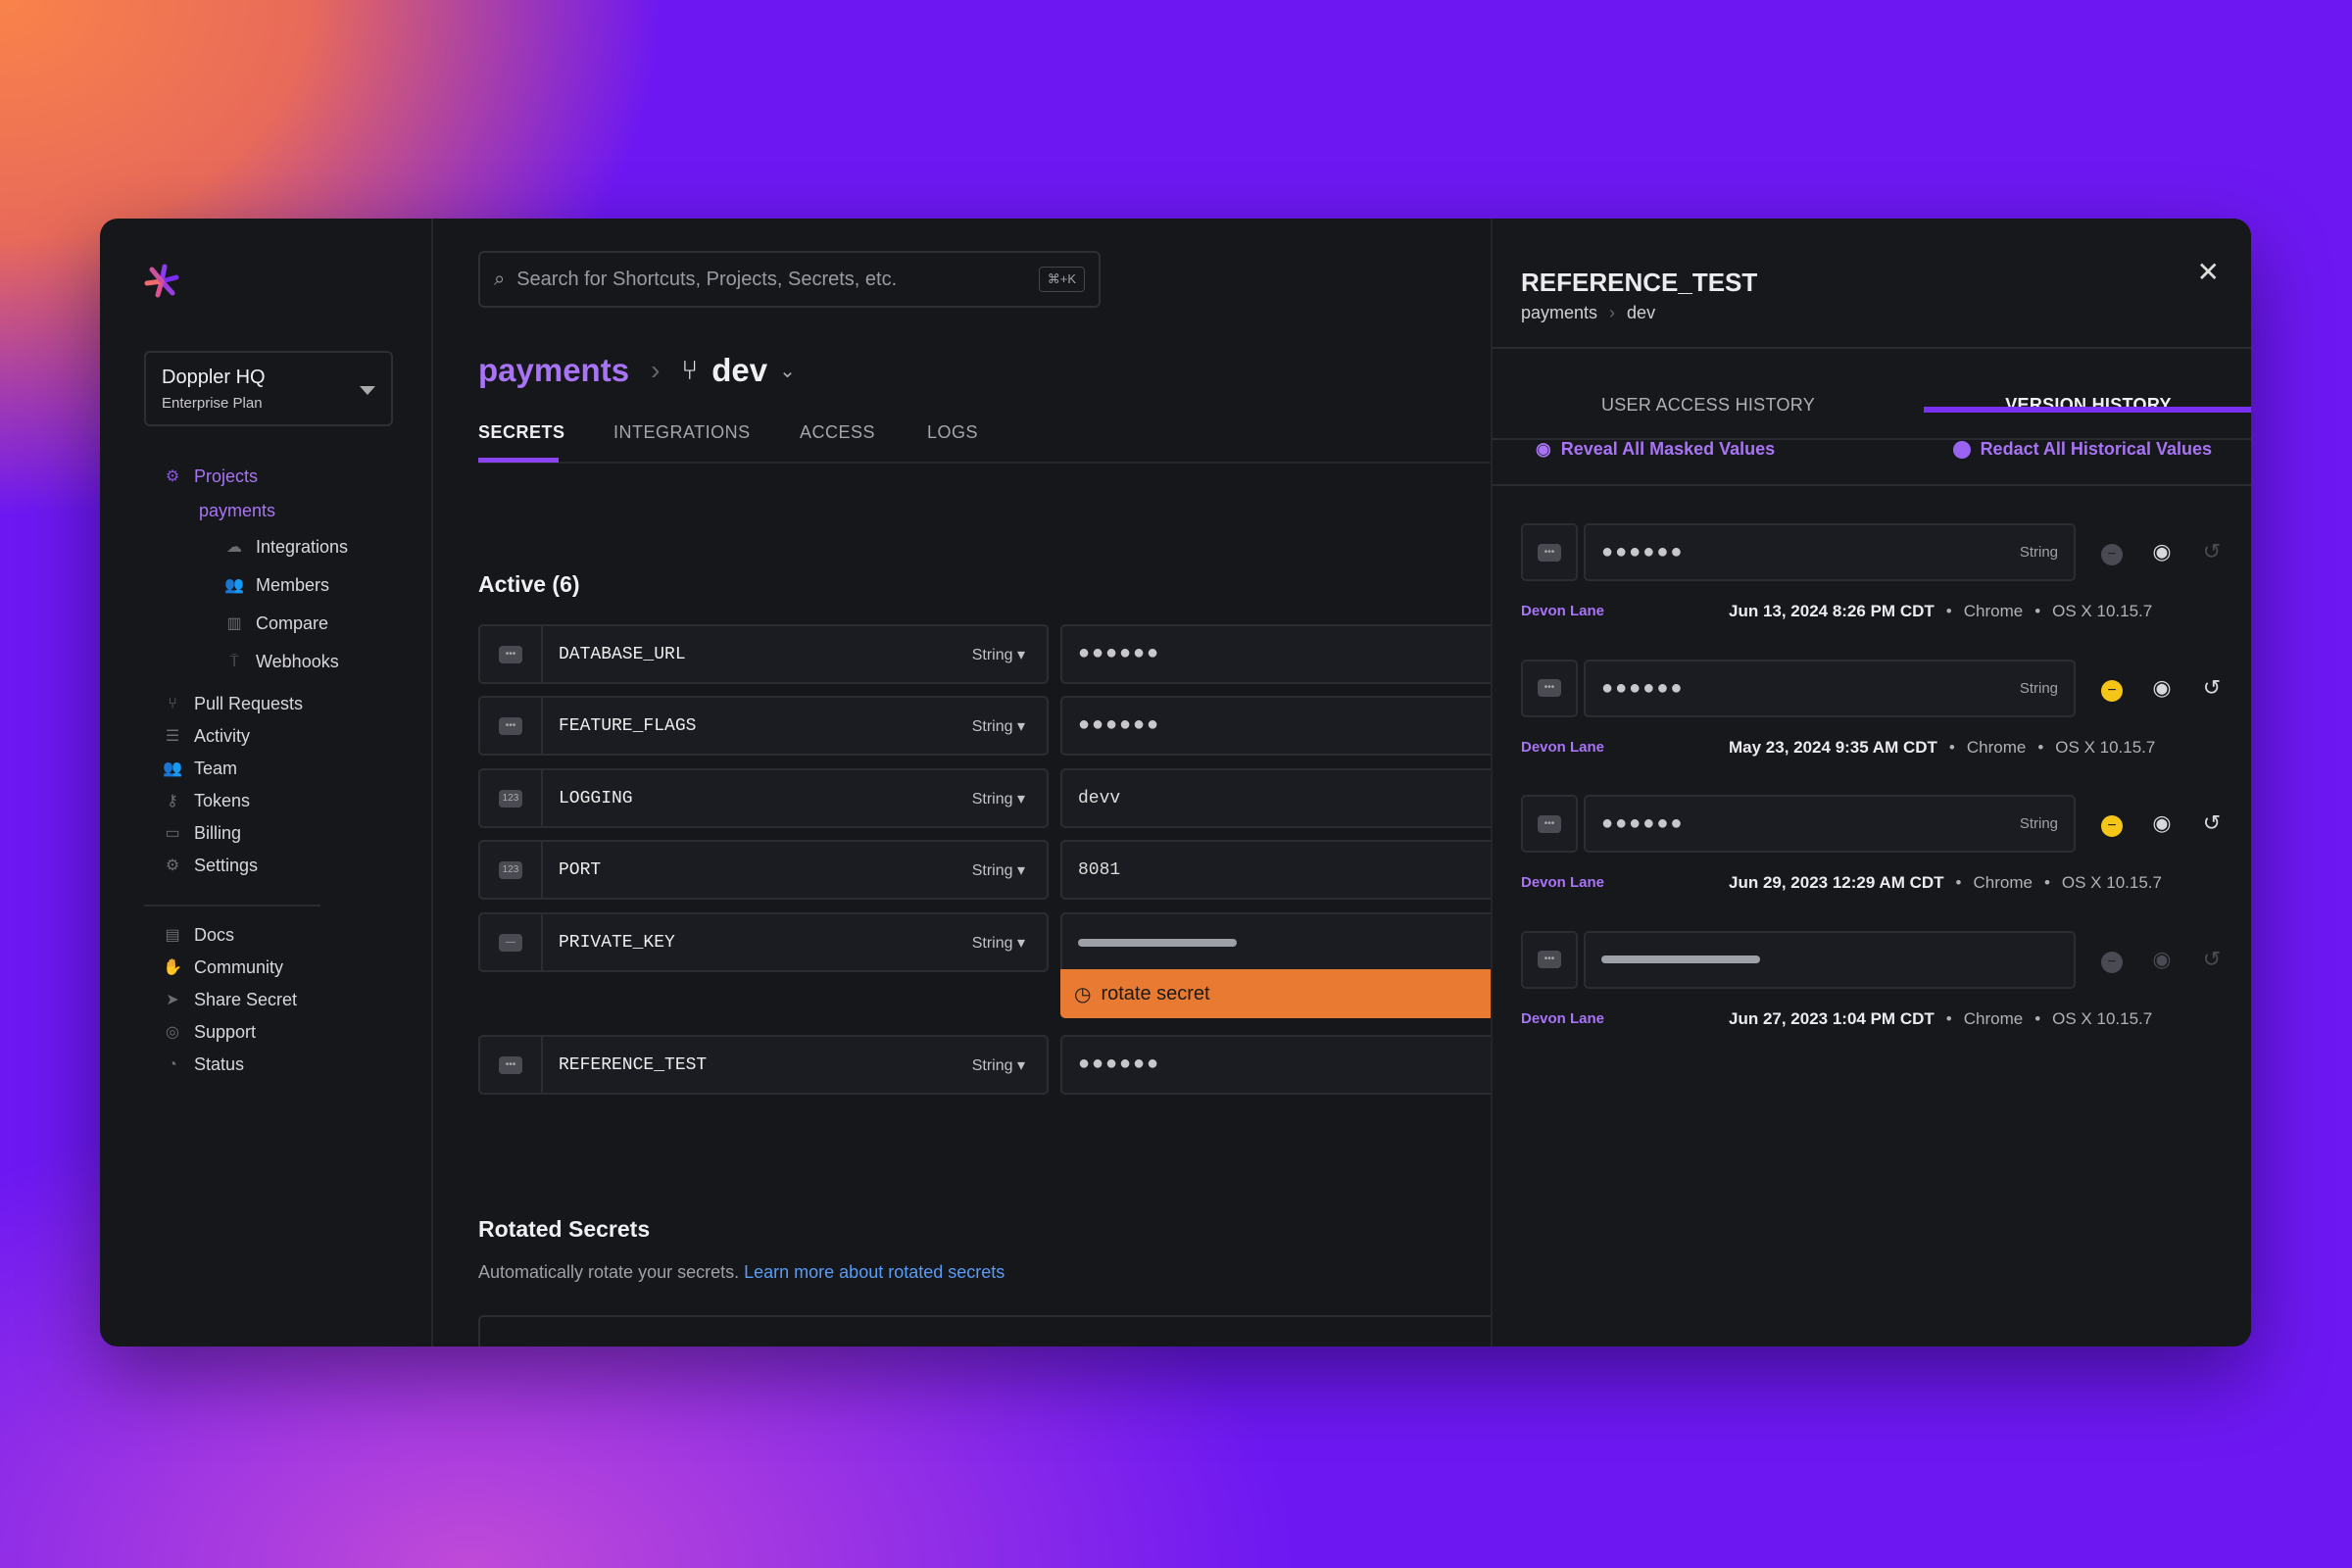  I want to click on gear-icon: ⚙, so click(172, 865).